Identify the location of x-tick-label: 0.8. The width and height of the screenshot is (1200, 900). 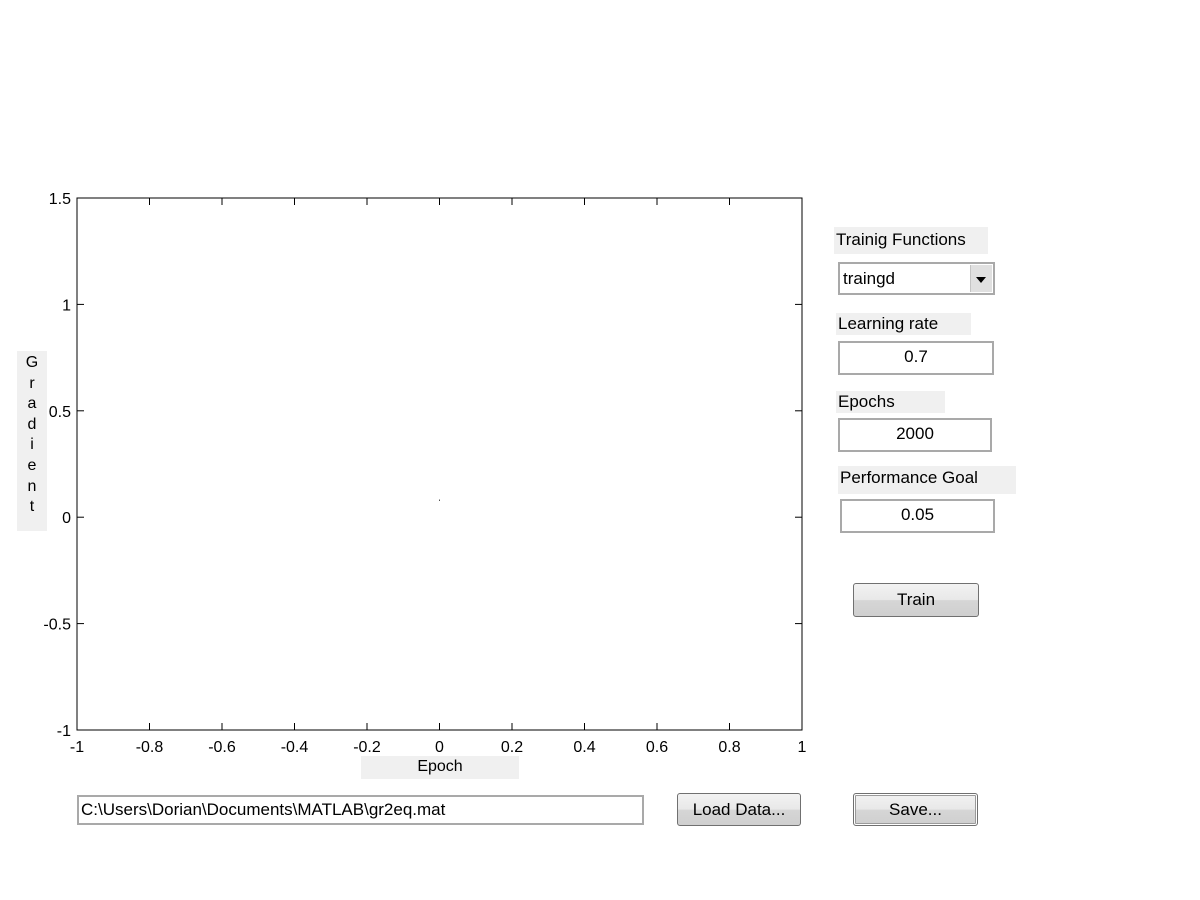
(729, 747).